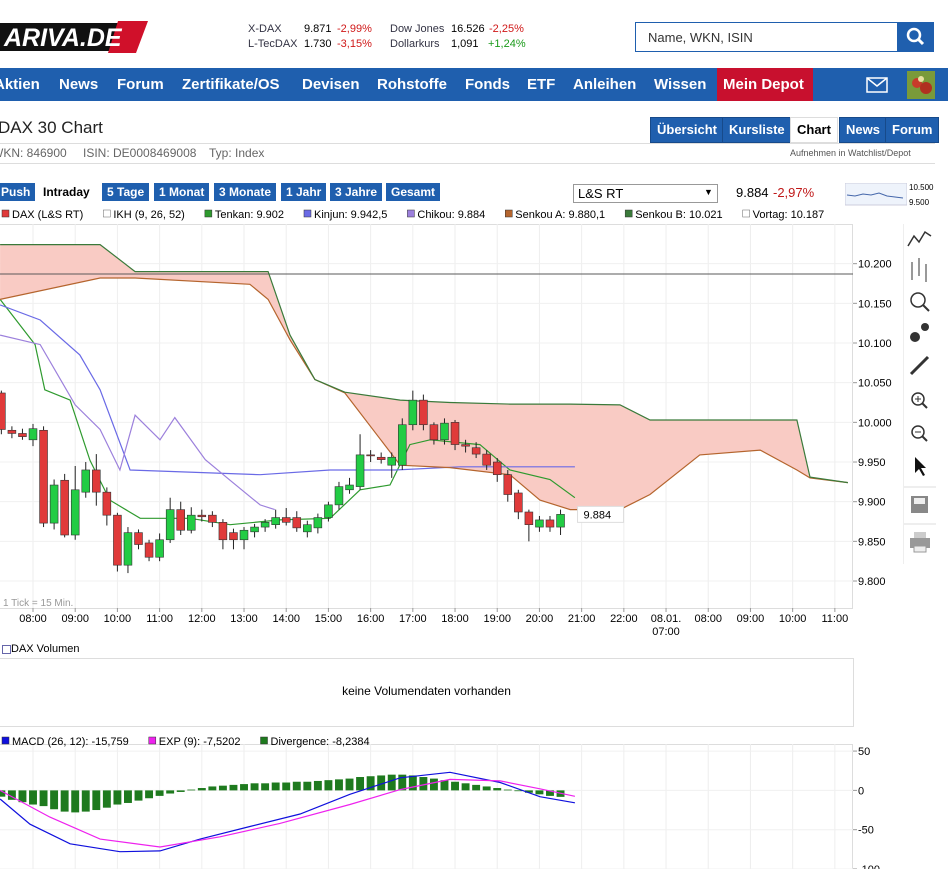 This screenshot has width=948, height=869. I want to click on x-tick-label: 10:00, so click(118, 619).